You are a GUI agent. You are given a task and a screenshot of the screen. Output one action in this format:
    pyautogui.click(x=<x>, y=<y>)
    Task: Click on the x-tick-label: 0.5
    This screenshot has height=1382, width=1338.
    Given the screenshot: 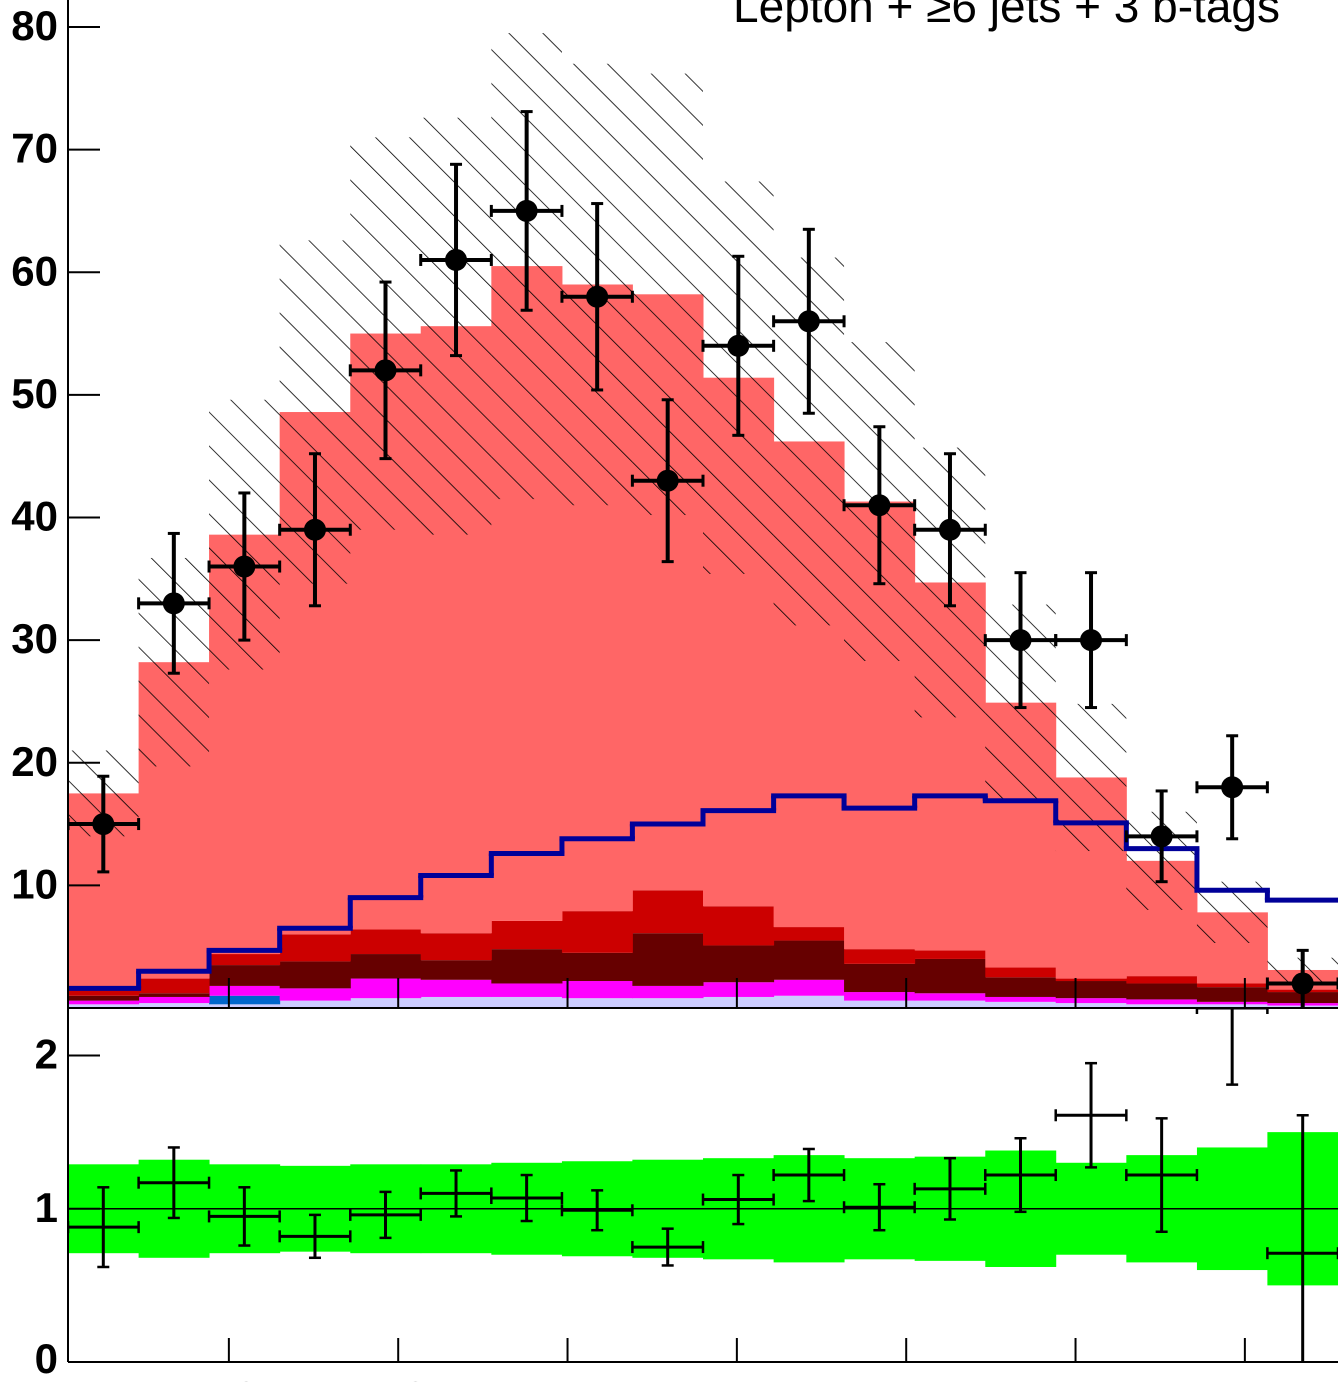 What is the action you would take?
    pyautogui.click(x=737, y=1377)
    